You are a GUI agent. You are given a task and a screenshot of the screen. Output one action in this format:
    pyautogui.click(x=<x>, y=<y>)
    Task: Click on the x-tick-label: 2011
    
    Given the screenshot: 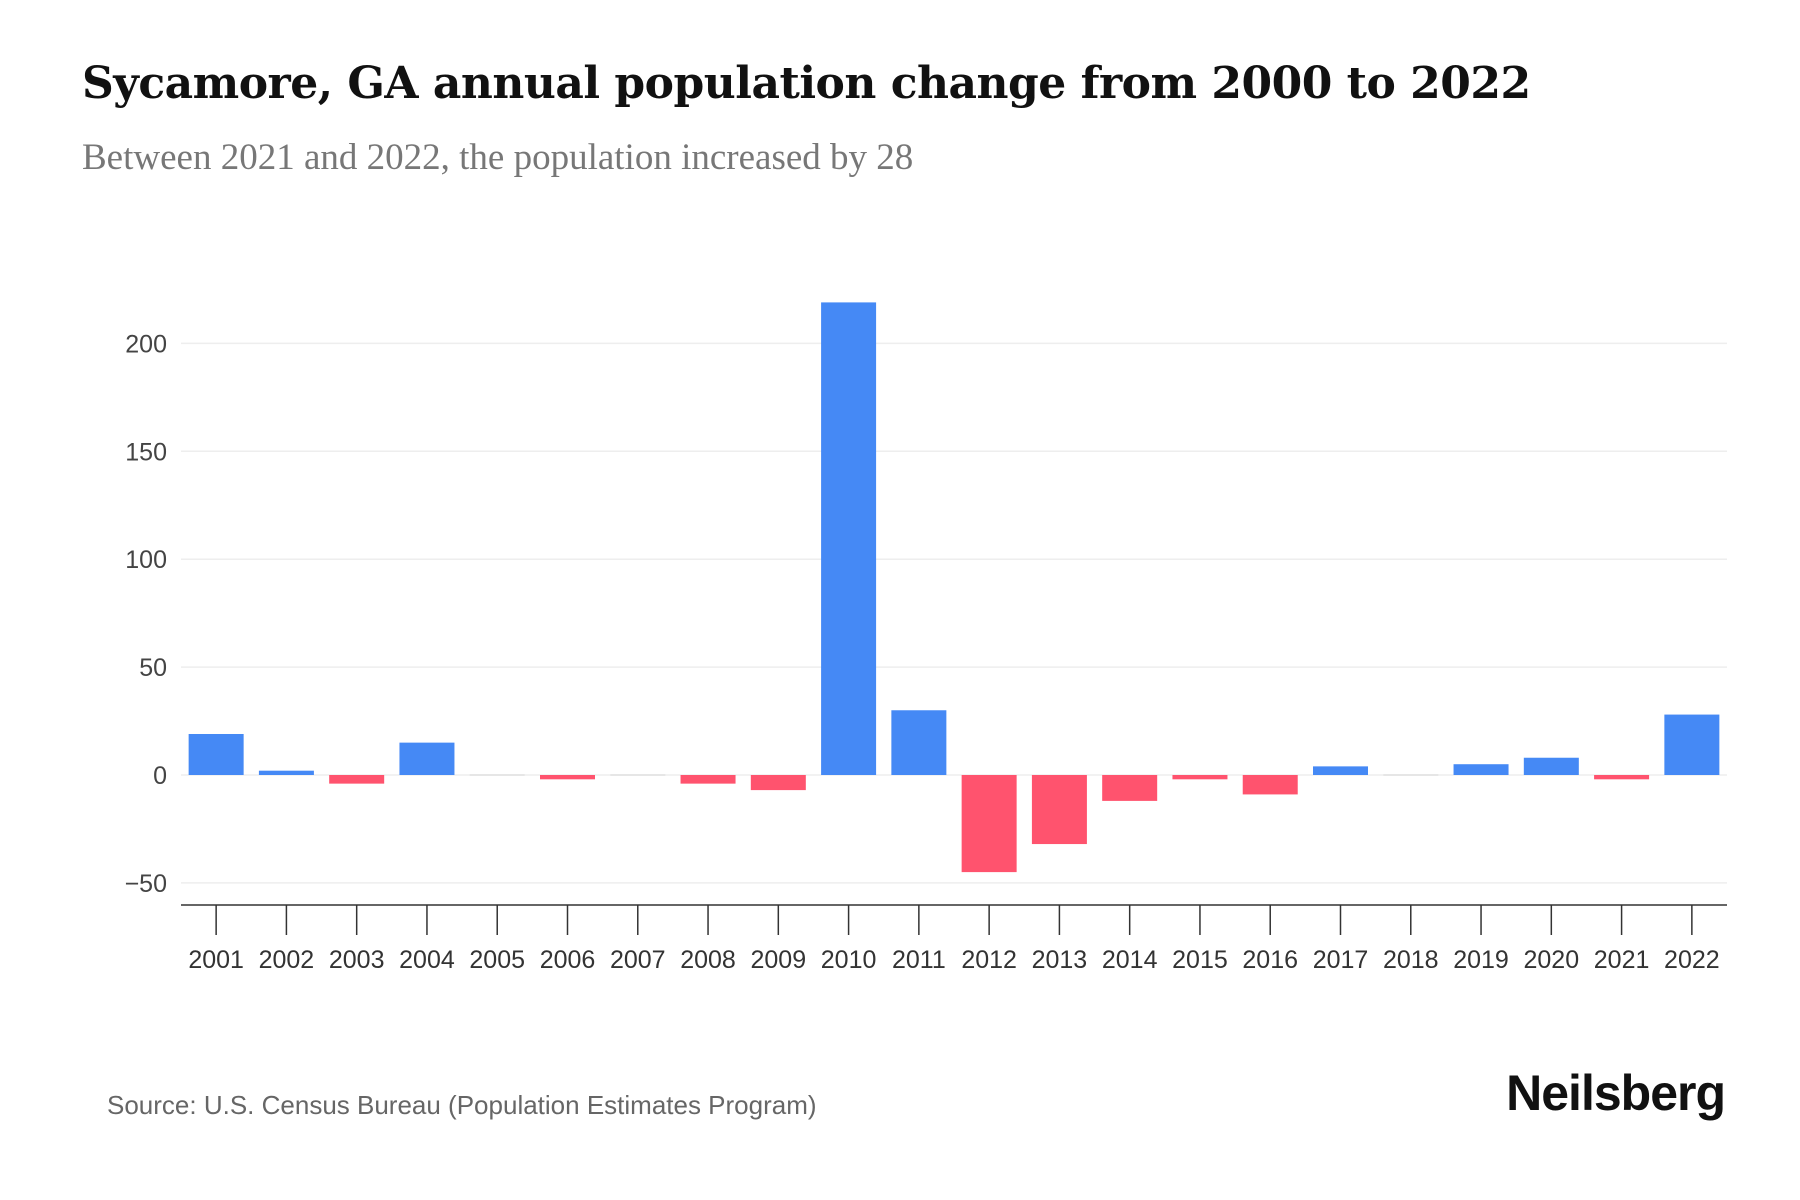 What is the action you would take?
    pyautogui.click(x=919, y=960)
    